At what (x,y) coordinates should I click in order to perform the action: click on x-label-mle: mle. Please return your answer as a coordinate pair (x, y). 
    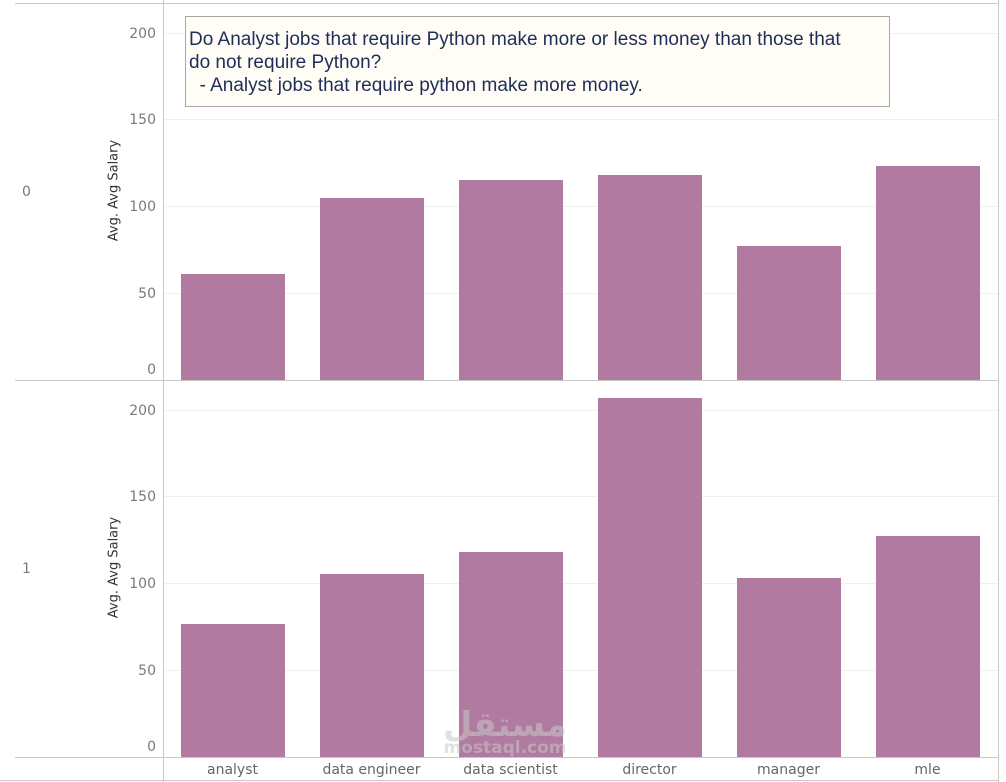
    Looking at the image, I should click on (927, 770).